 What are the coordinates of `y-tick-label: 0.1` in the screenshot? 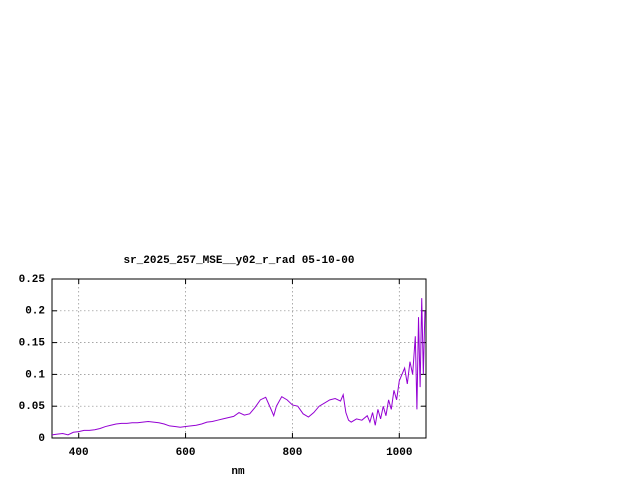 It's located at (35, 375).